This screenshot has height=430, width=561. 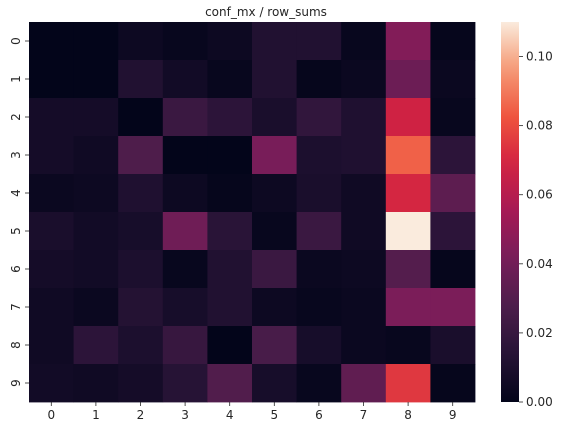 What do you see at coordinates (16, 117) in the screenshot?
I see `y-tick-label: 2` at bounding box center [16, 117].